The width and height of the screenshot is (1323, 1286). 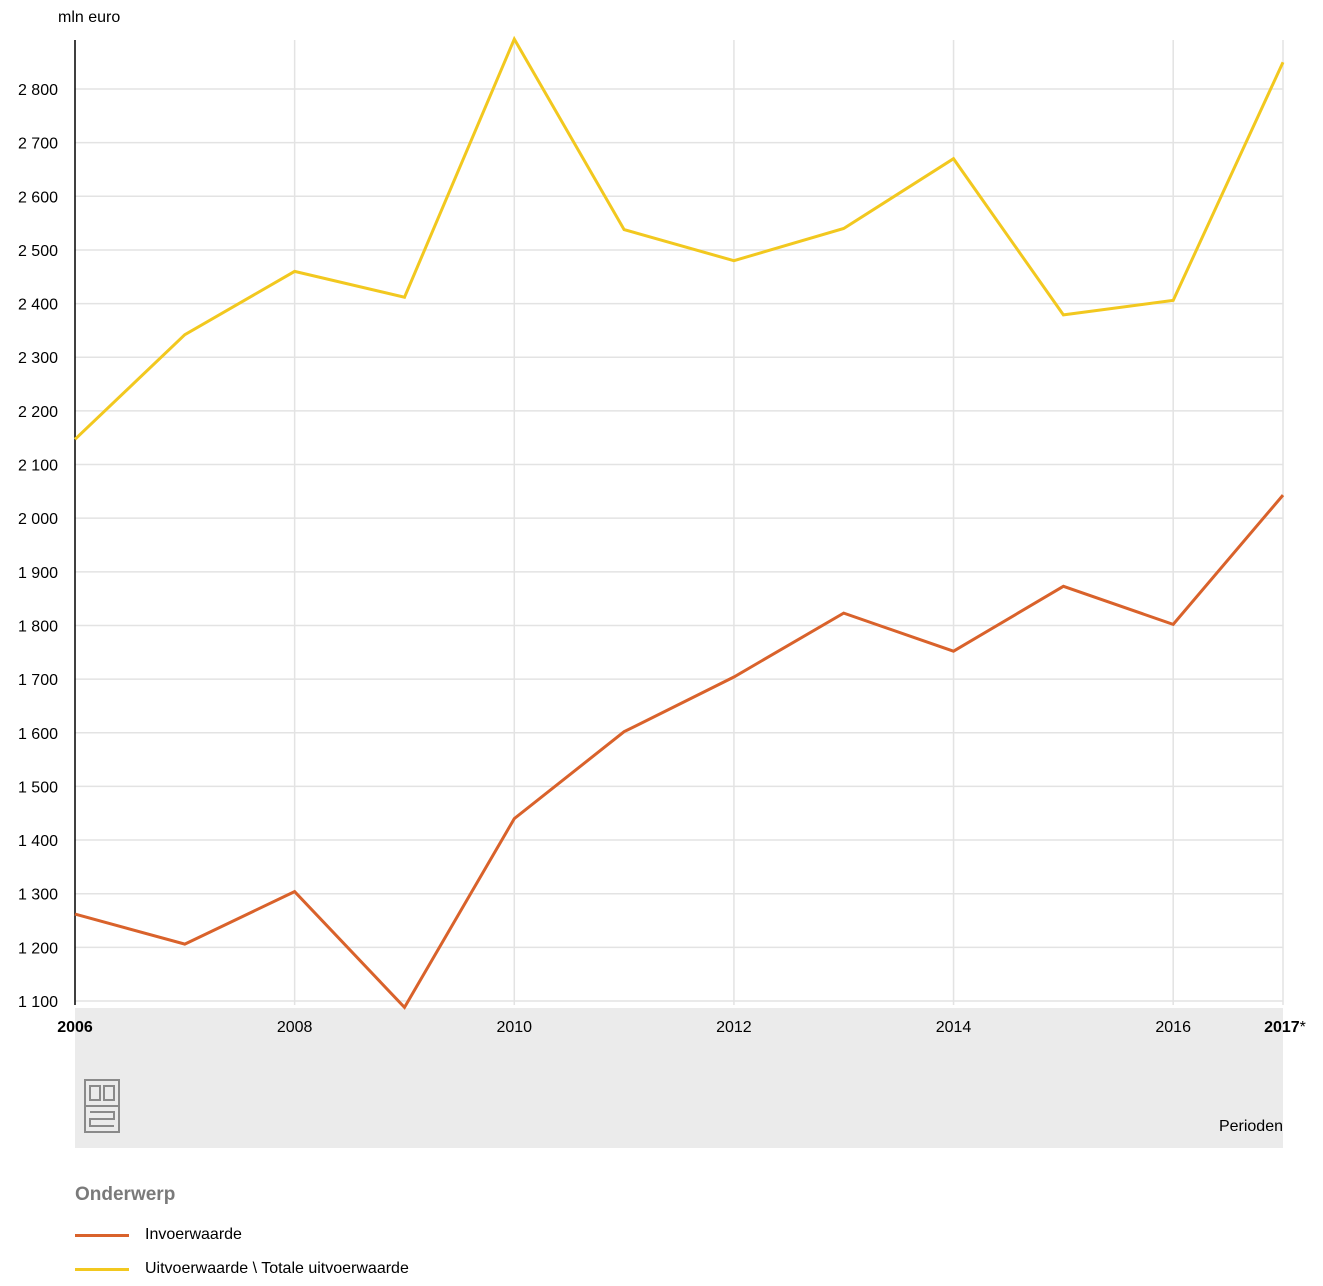 What do you see at coordinates (38, 358) in the screenshot?
I see `y-tick-label: 2 300` at bounding box center [38, 358].